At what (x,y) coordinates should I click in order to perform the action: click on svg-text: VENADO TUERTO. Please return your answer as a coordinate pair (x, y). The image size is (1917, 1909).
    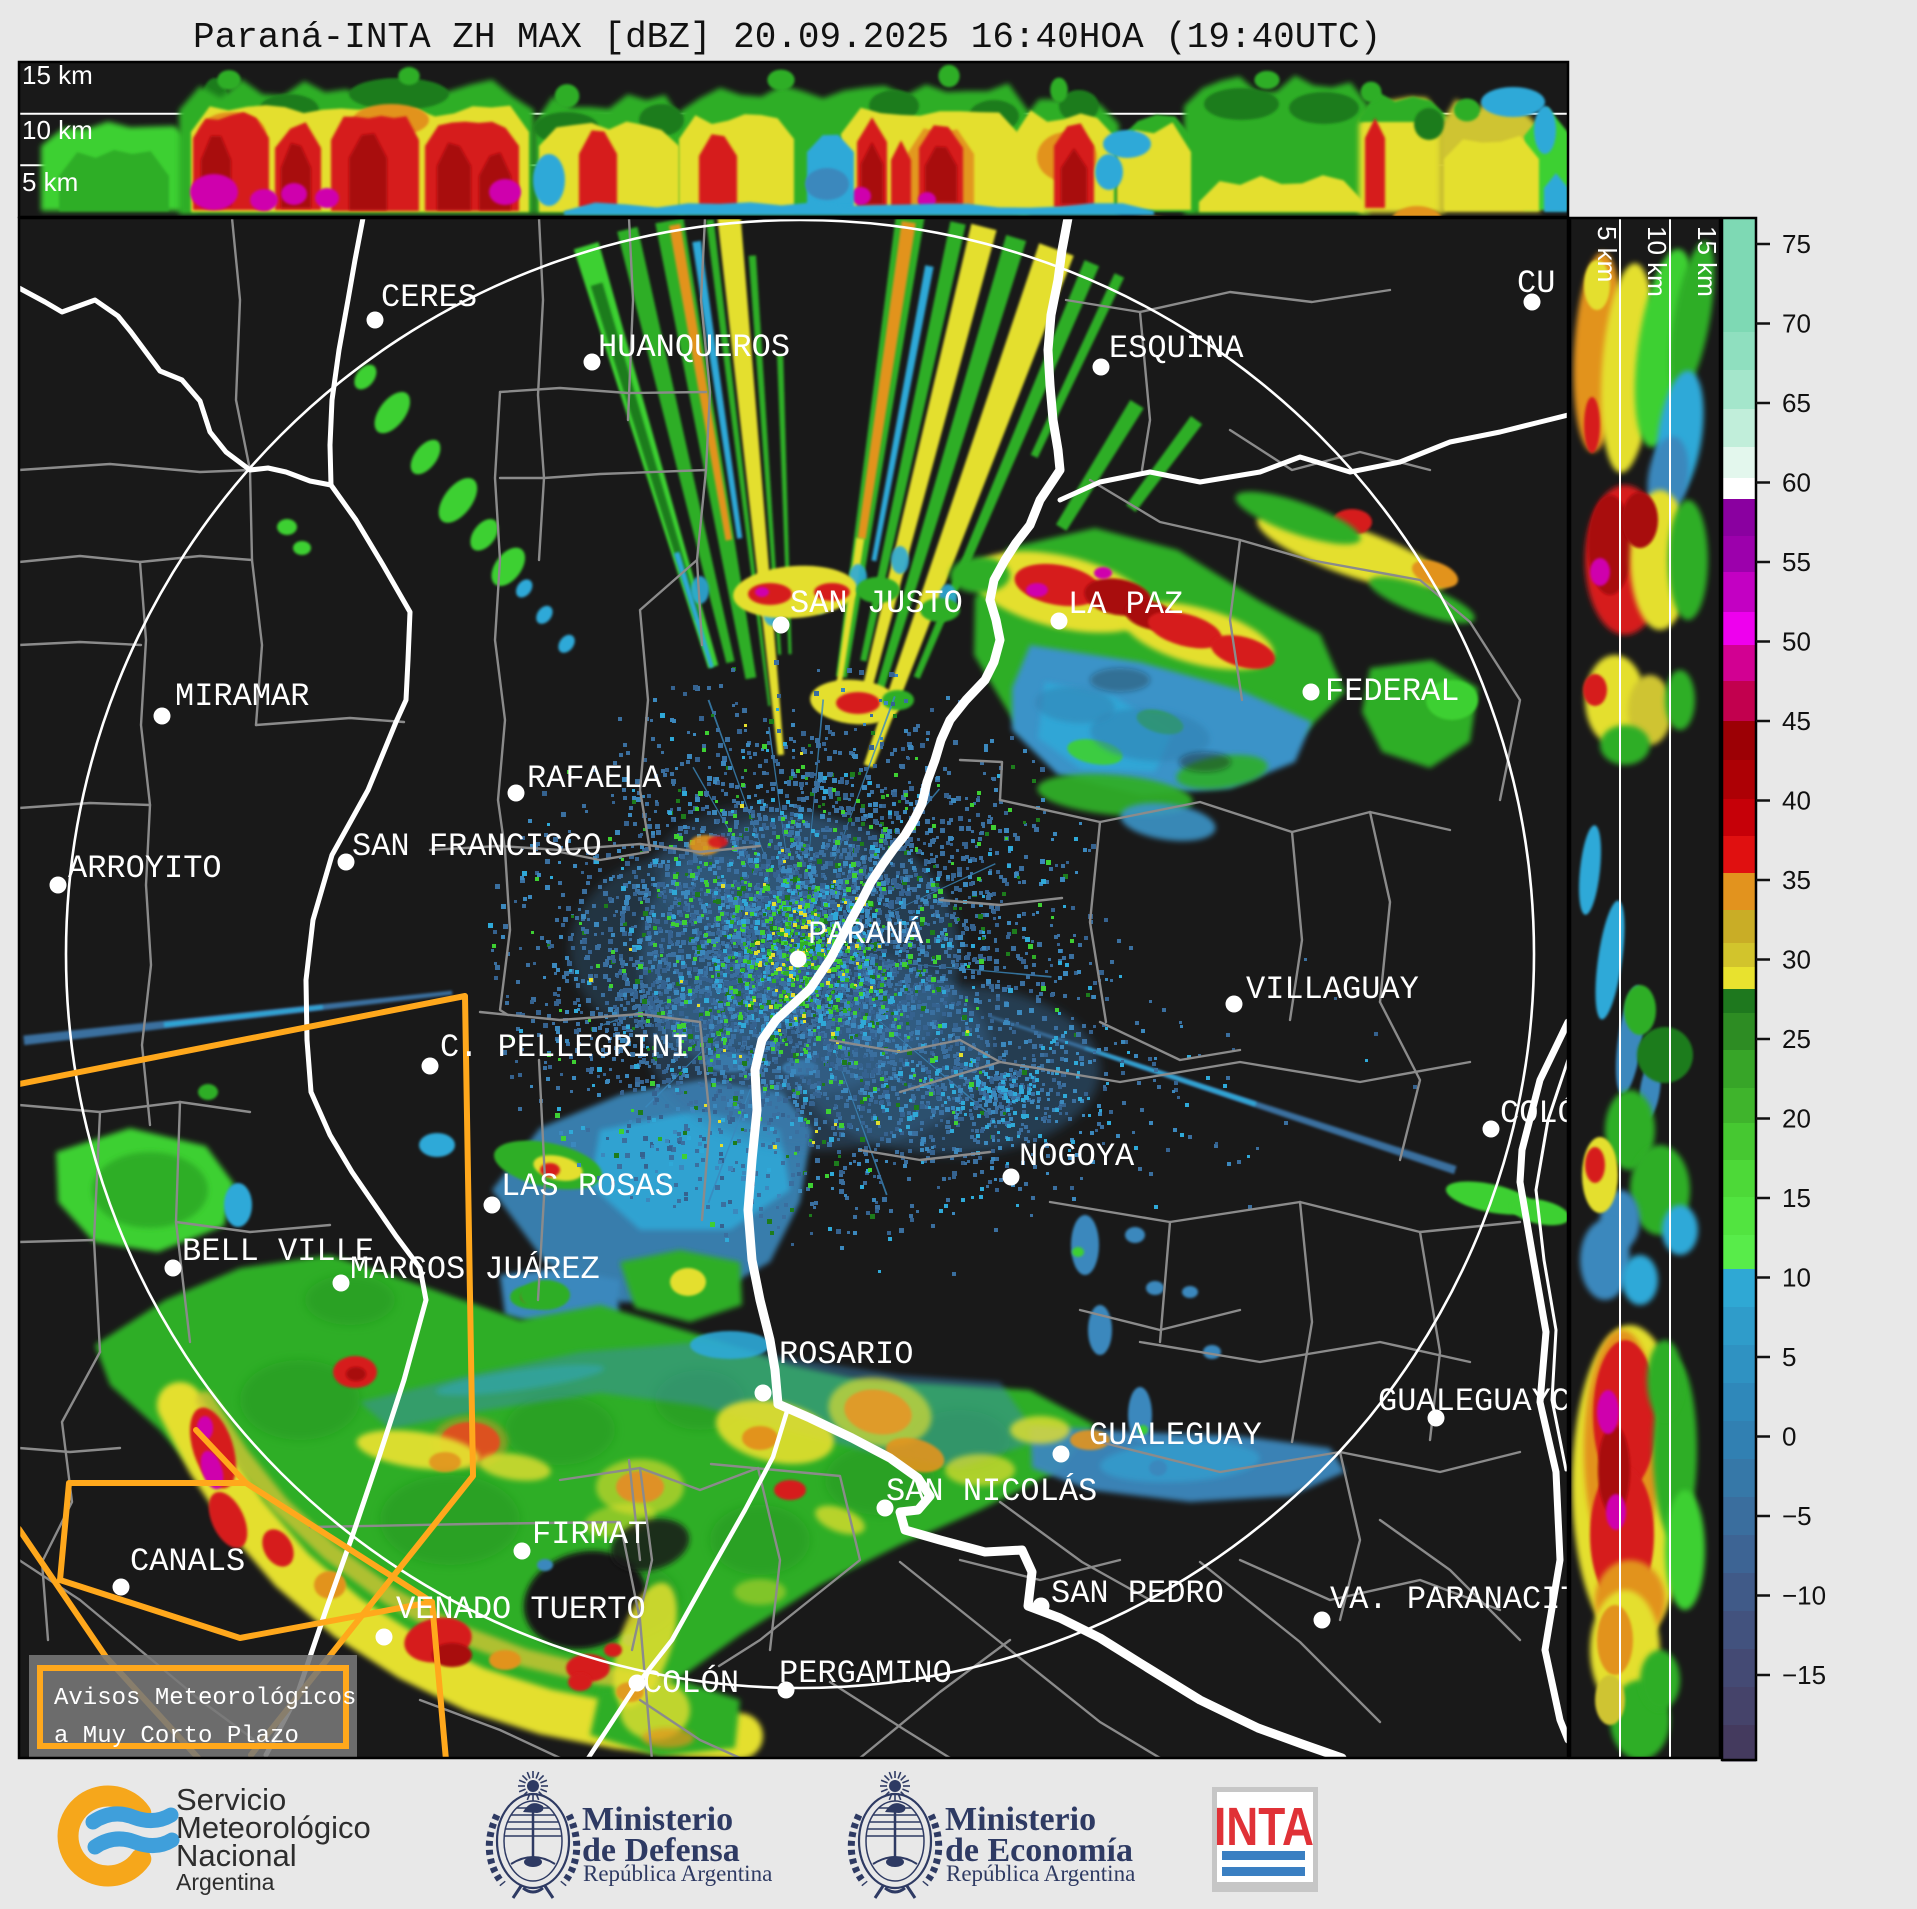
    Looking at the image, I should click on (521, 1609).